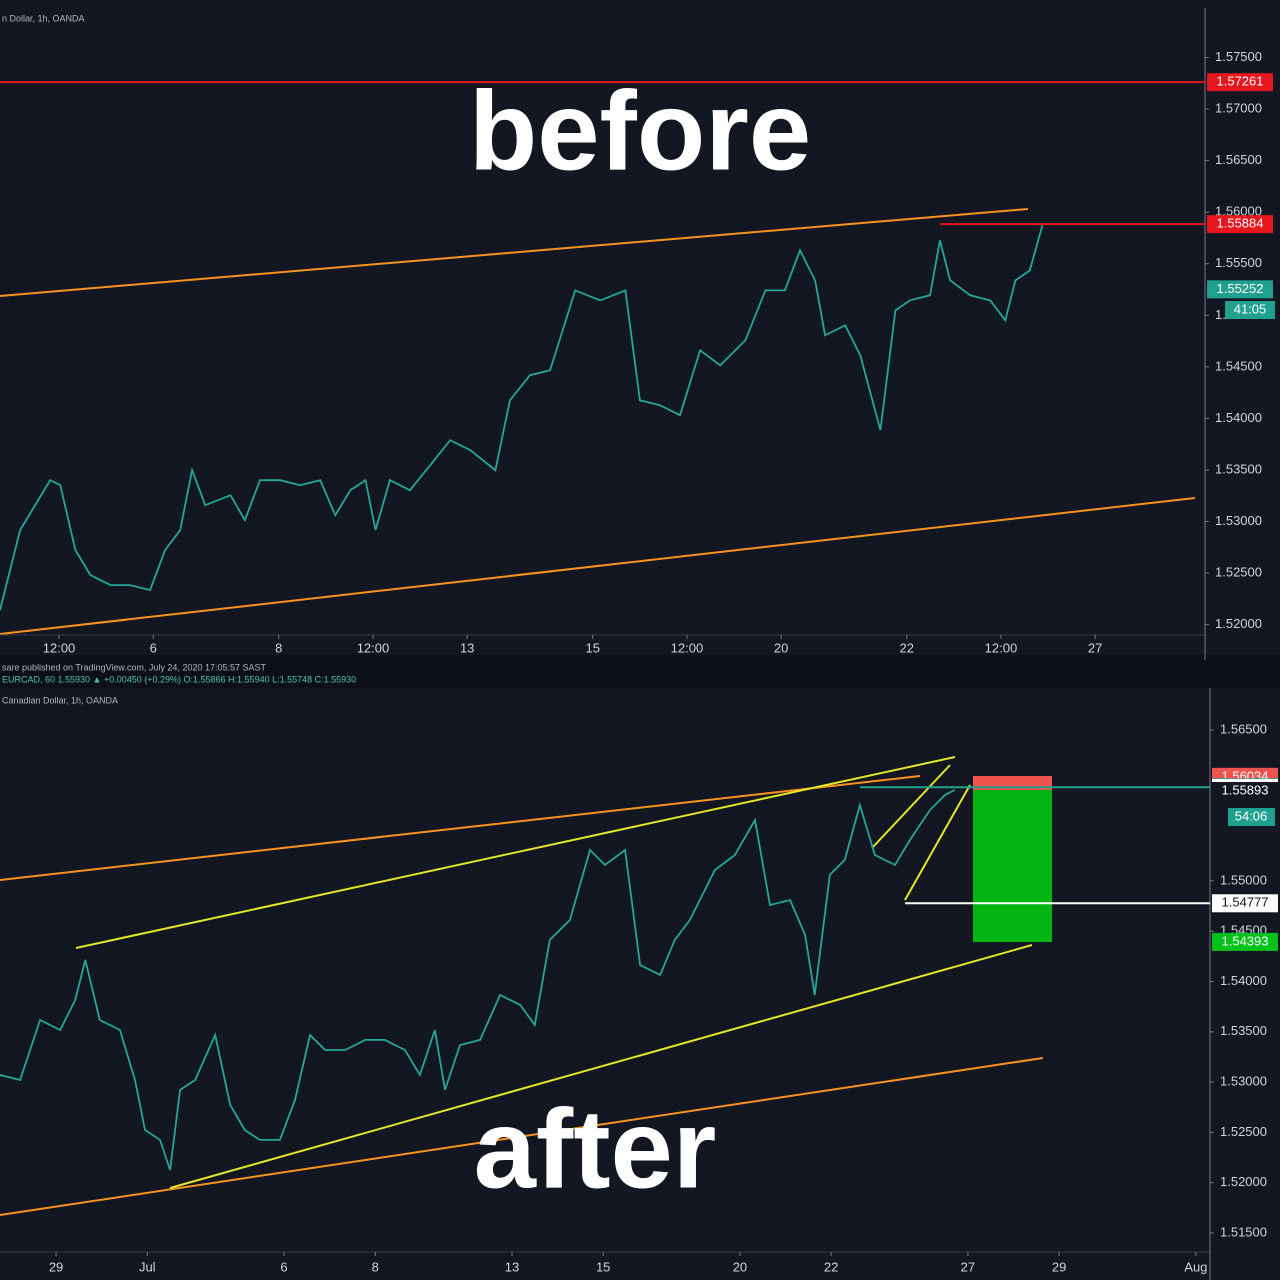 This screenshot has height=1280, width=1280. Describe the element at coordinates (1012, 866) in the screenshot. I see `target-zone` at that location.